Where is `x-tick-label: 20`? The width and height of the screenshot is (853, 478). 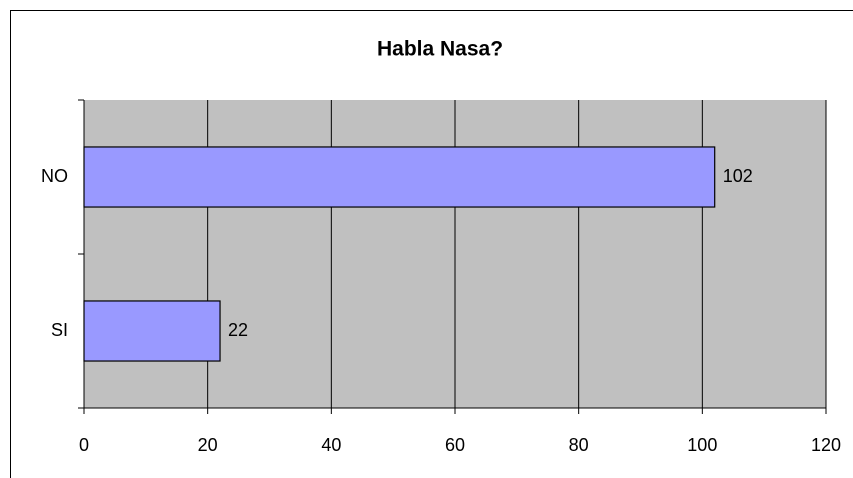 x-tick-label: 20 is located at coordinates (208, 445).